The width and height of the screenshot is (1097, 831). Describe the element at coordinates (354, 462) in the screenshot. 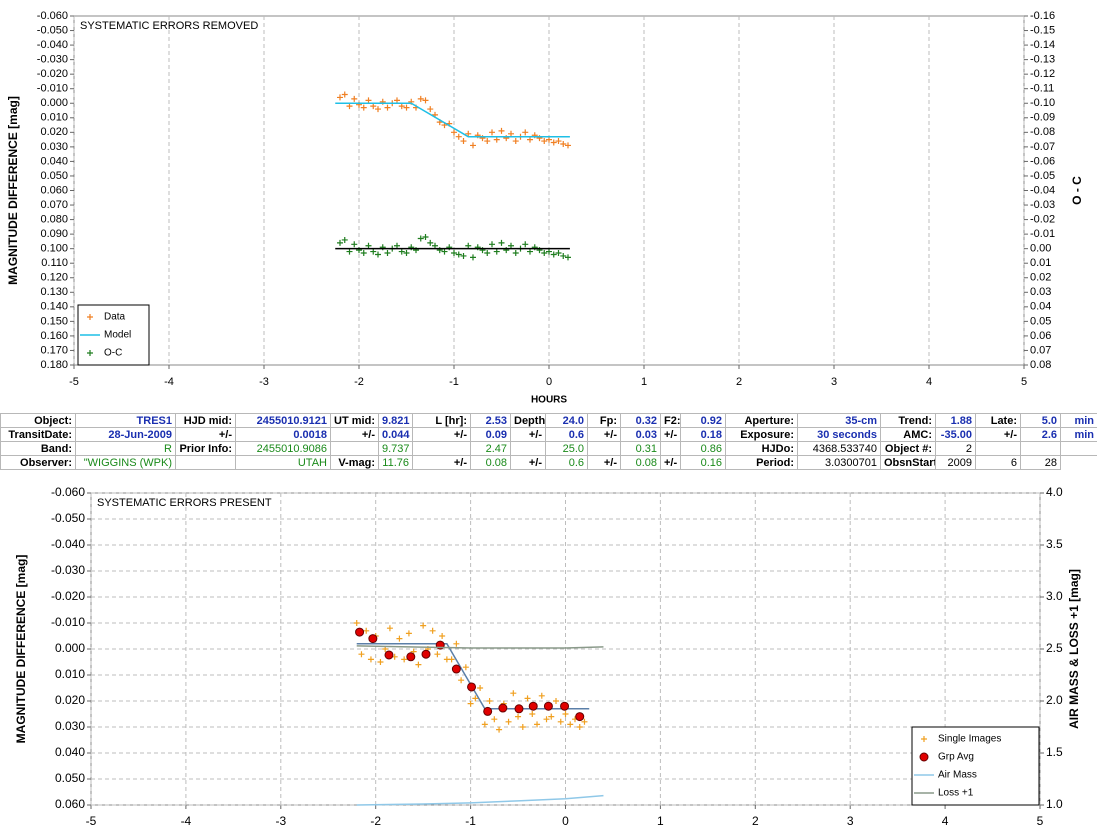

I see `table-cell: V-mag:` at that location.